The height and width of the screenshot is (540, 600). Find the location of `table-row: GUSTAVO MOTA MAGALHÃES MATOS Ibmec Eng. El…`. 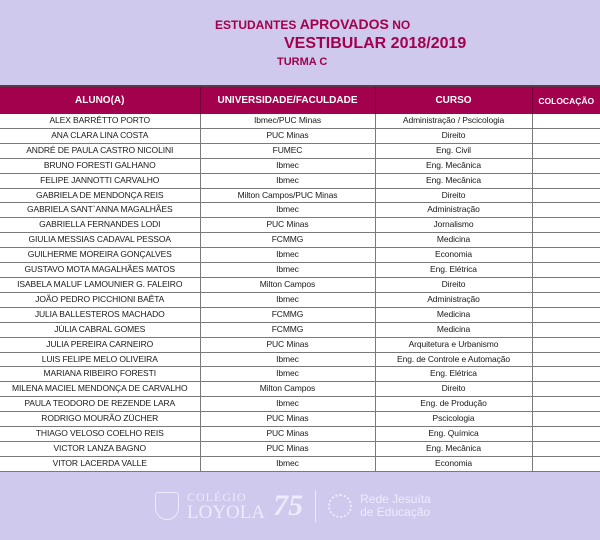

table-row: GUSTAVO MOTA MAGALHÃES MATOS Ibmec Eng. El… is located at coordinates (300, 270).